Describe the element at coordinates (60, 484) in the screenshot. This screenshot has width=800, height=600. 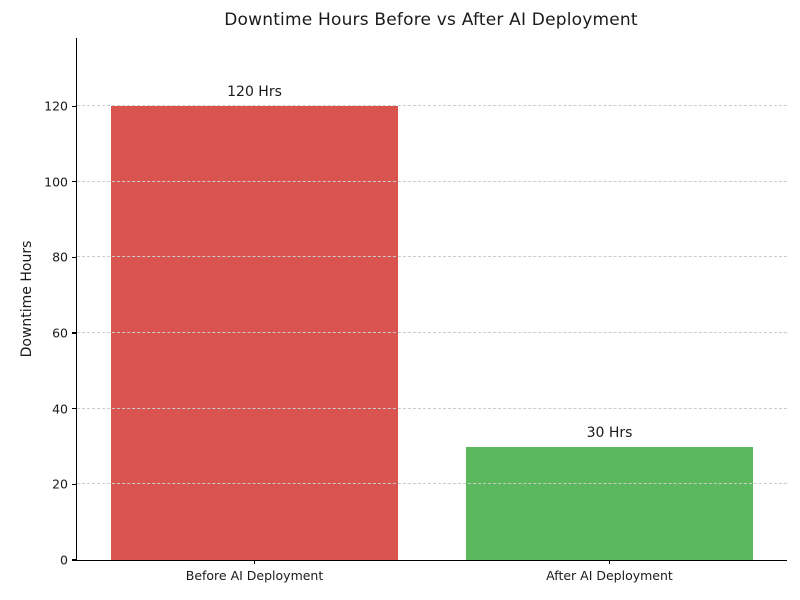
I see `y-tick-label: 20` at that location.